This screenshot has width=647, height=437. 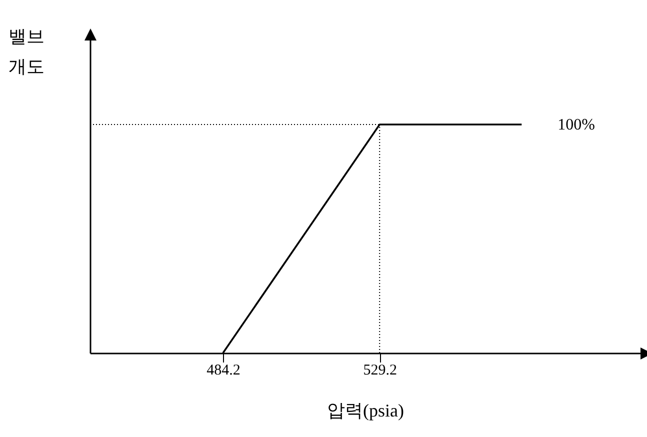 I want to click on annotation: 100%, so click(x=576, y=125).